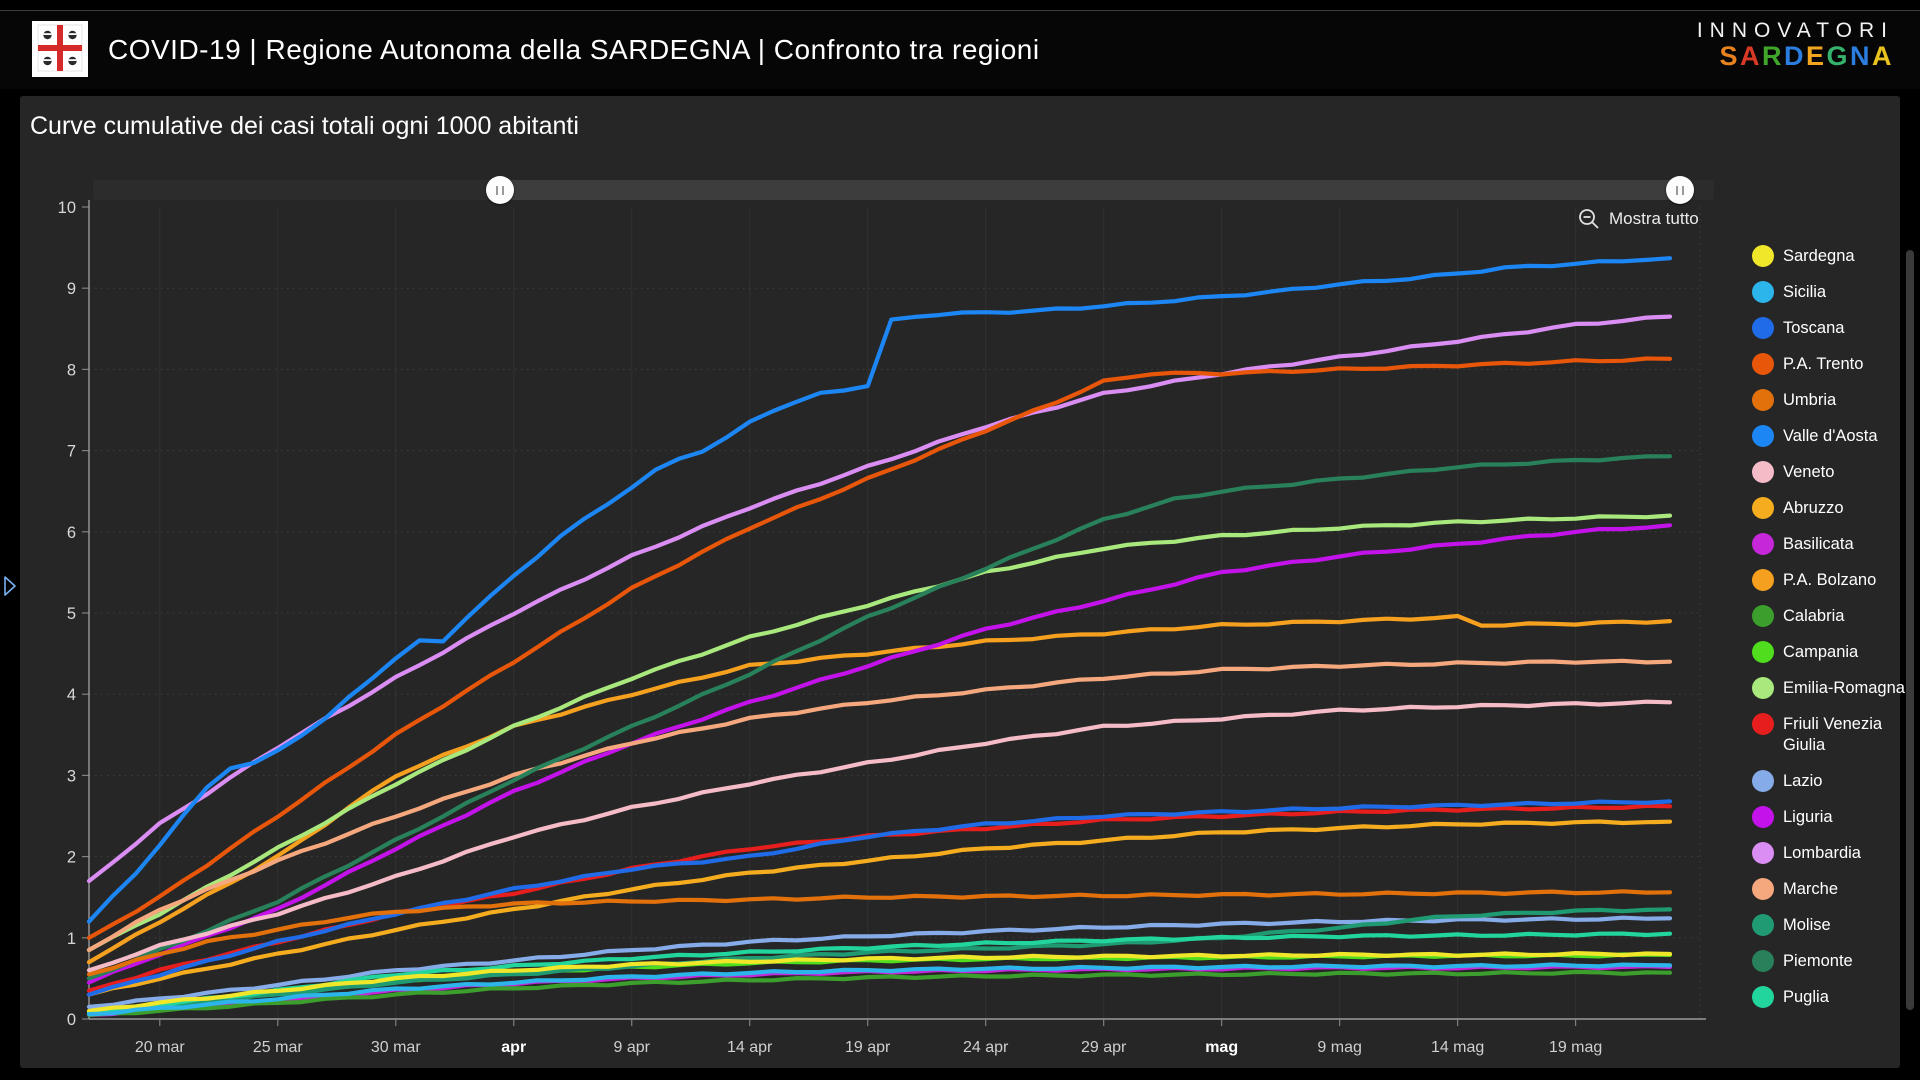  Describe the element at coordinates (71, 533) in the screenshot. I see `y-axis-label: 6` at that location.